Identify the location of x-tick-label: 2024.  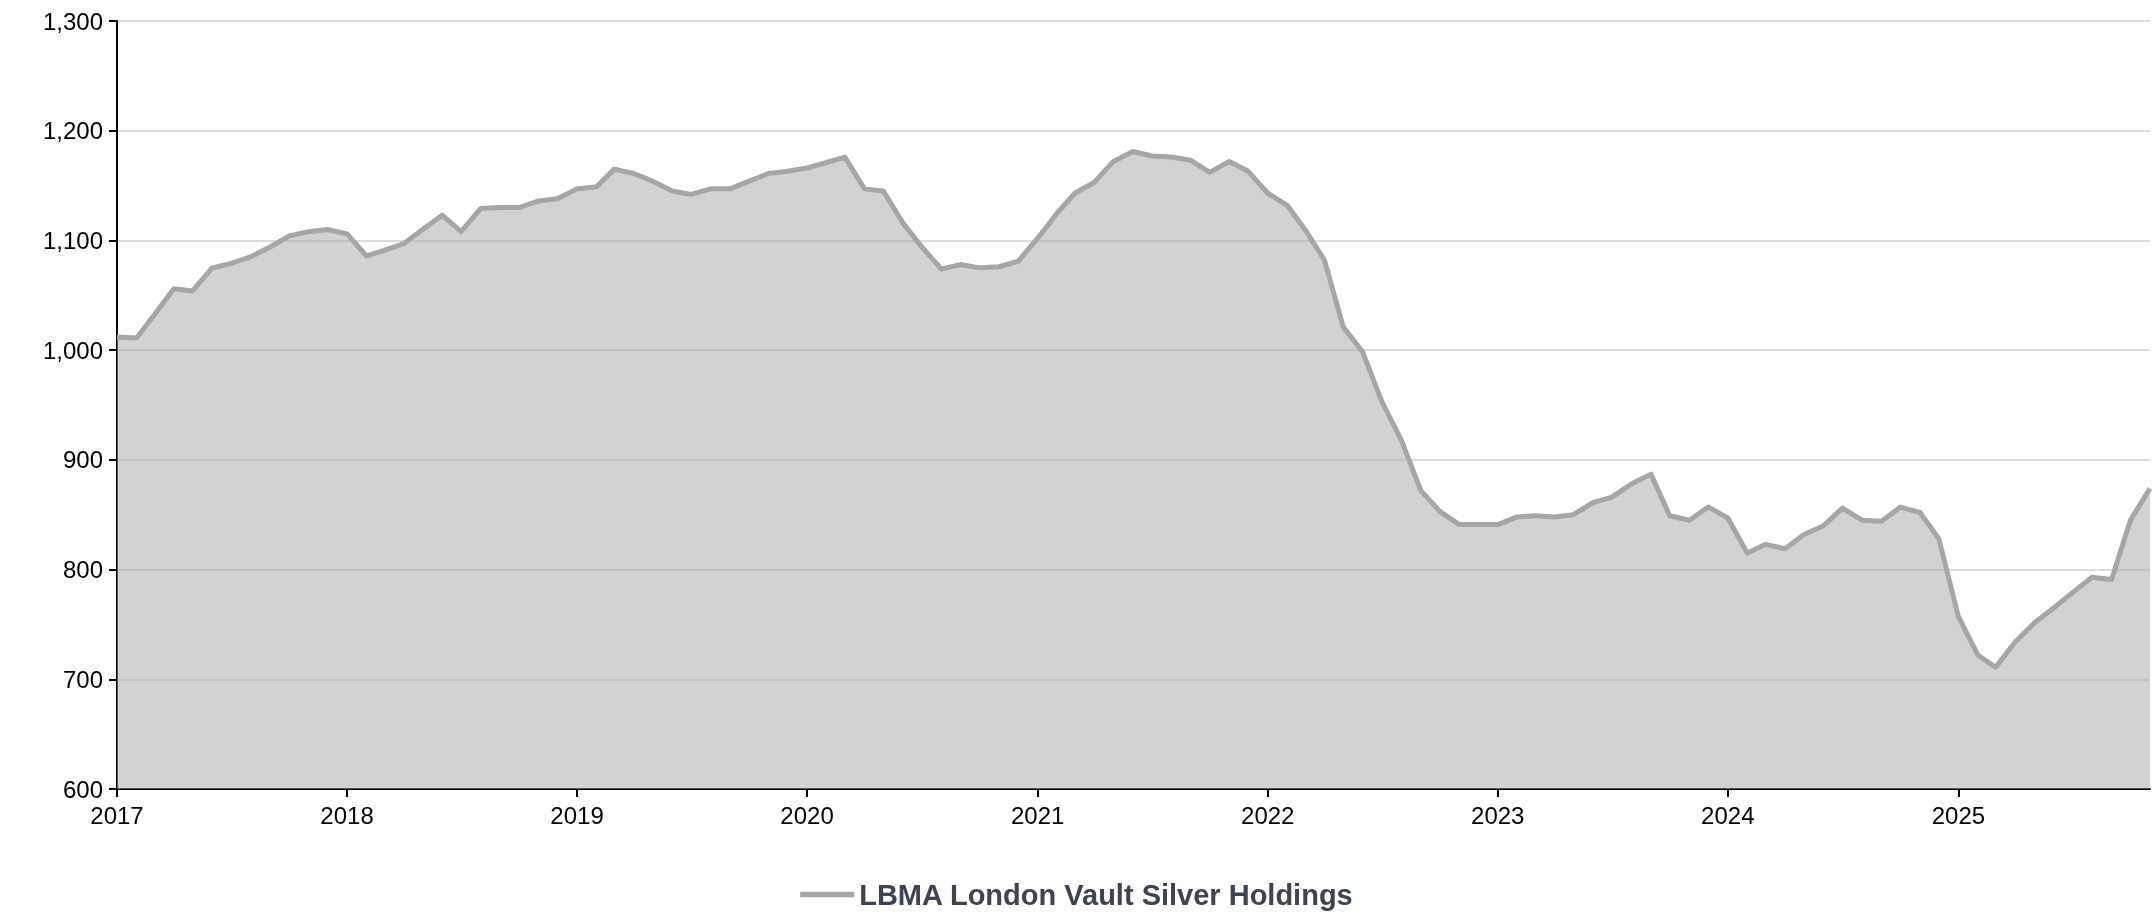
(1728, 815).